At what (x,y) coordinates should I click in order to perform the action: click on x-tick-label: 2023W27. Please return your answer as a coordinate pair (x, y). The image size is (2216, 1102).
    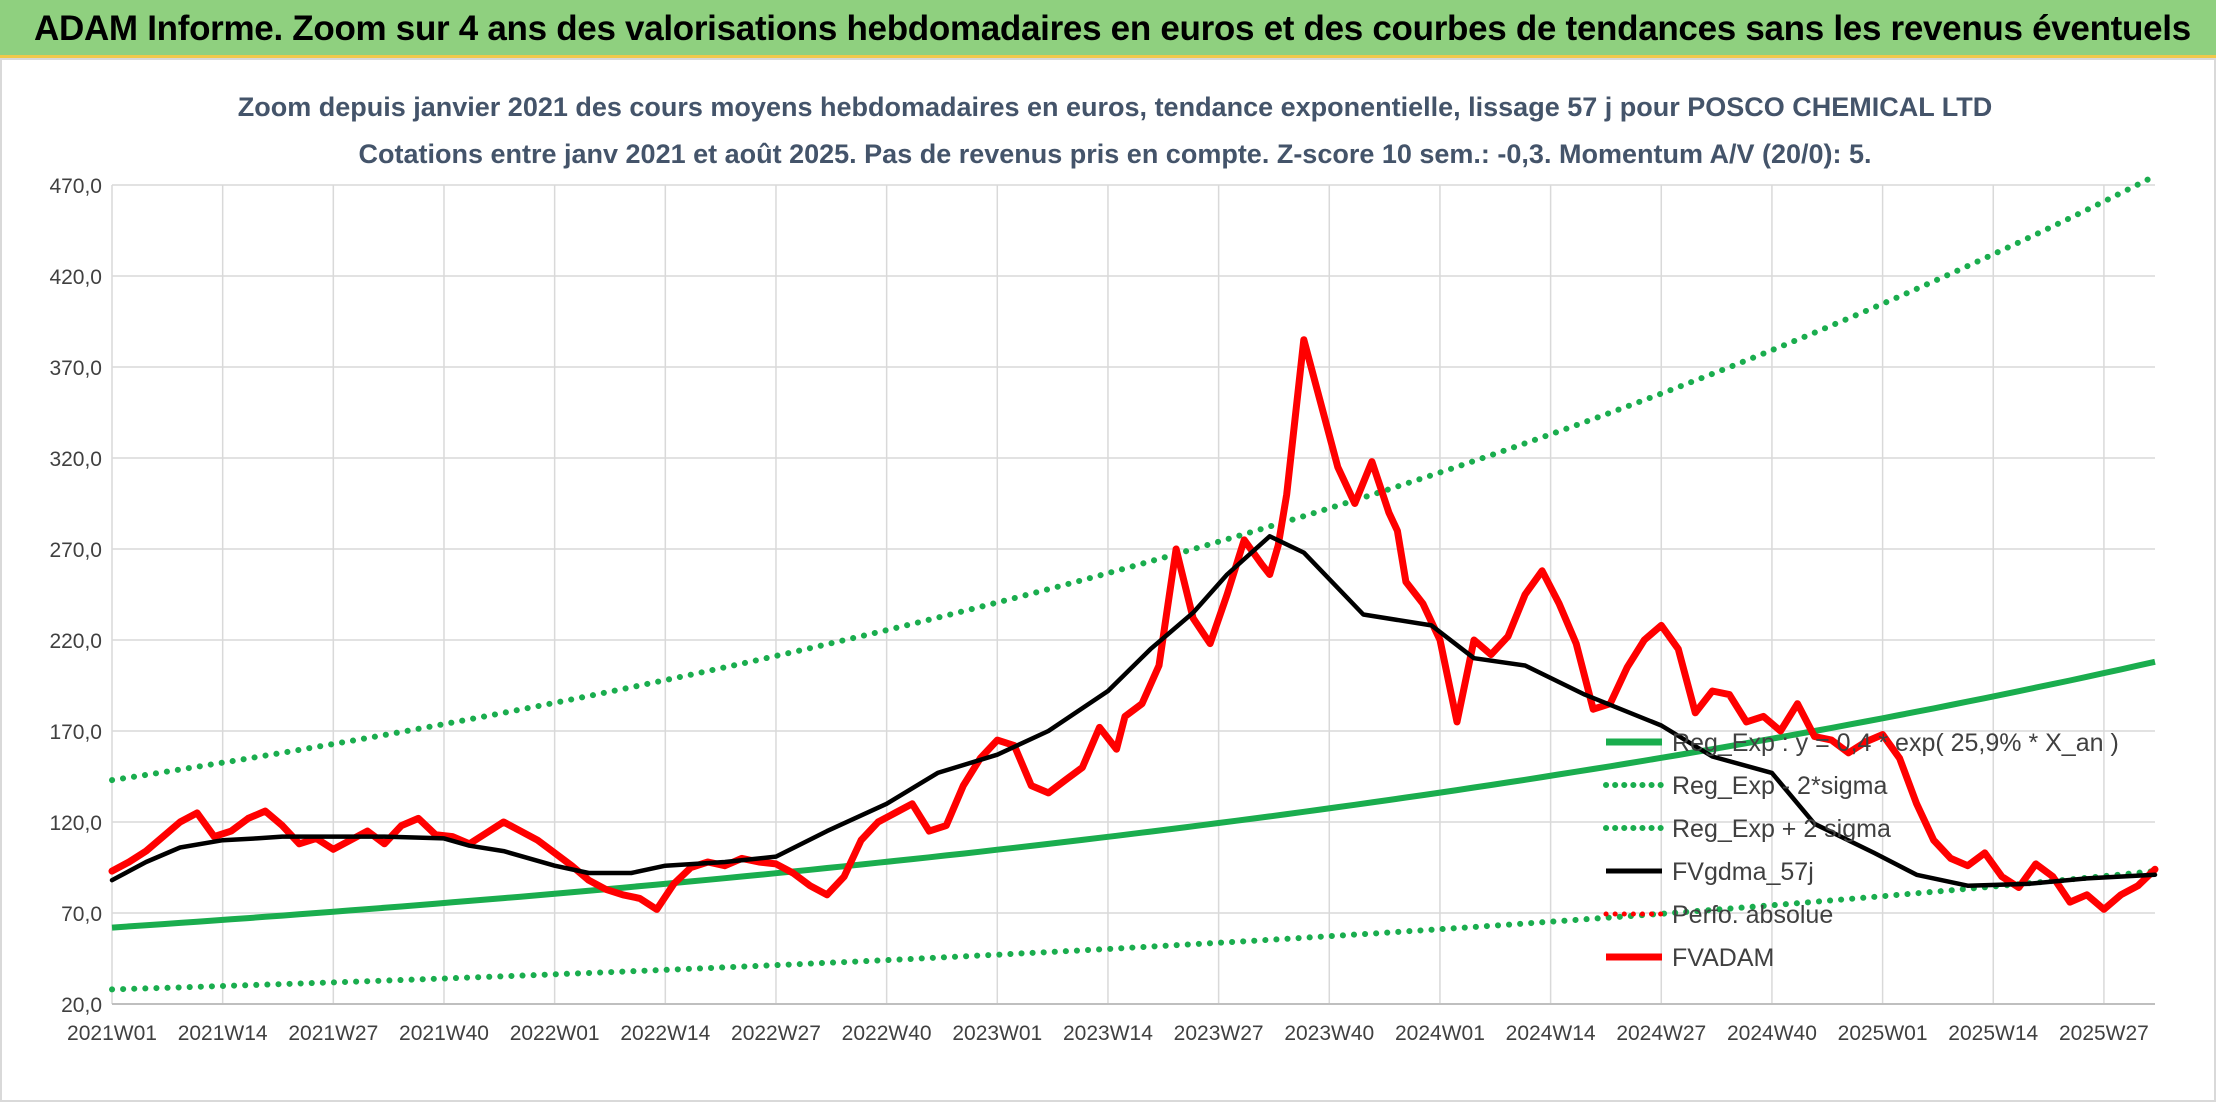
    Looking at the image, I should click on (1219, 1033).